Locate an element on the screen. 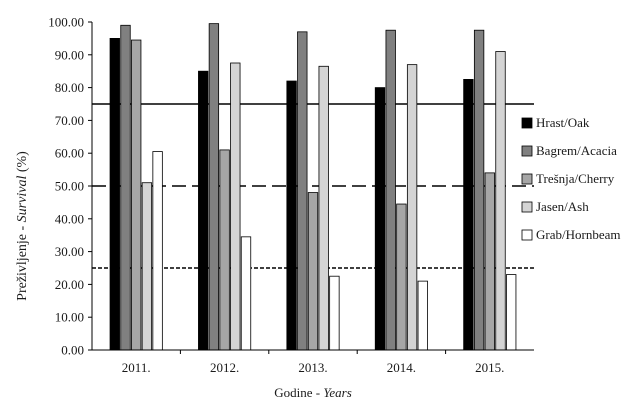 This screenshot has height=408, width=643. legend-label: Jasen/Ash is located at coordinates (562, 206).